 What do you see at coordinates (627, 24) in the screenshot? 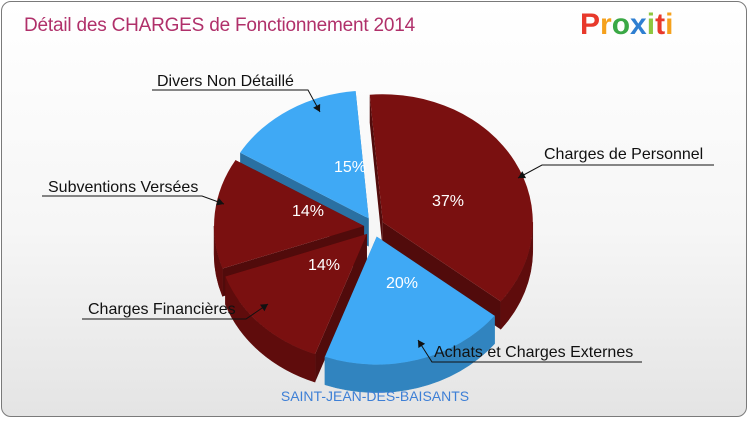
I see `proxiti-logo: Proxiti` at bounding box center [627, 24].